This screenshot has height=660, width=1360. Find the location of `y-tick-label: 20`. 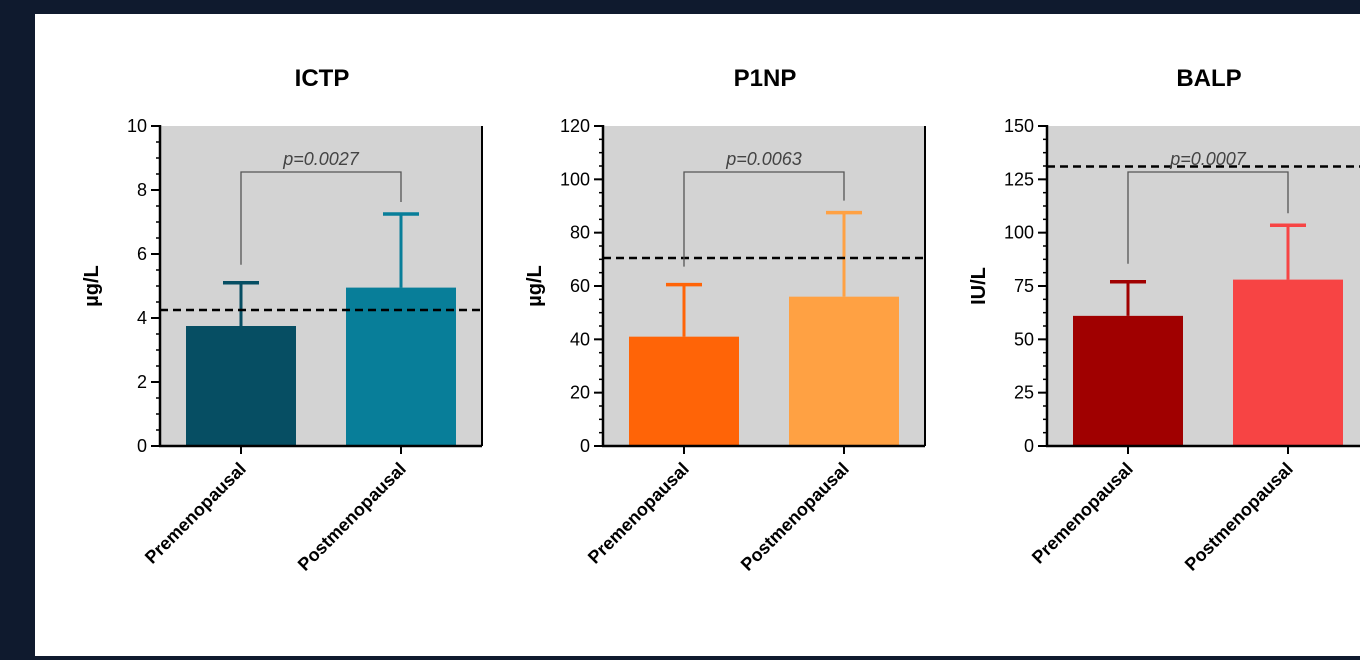

y-tick-label: 20 is located at coordinates (580, 393).